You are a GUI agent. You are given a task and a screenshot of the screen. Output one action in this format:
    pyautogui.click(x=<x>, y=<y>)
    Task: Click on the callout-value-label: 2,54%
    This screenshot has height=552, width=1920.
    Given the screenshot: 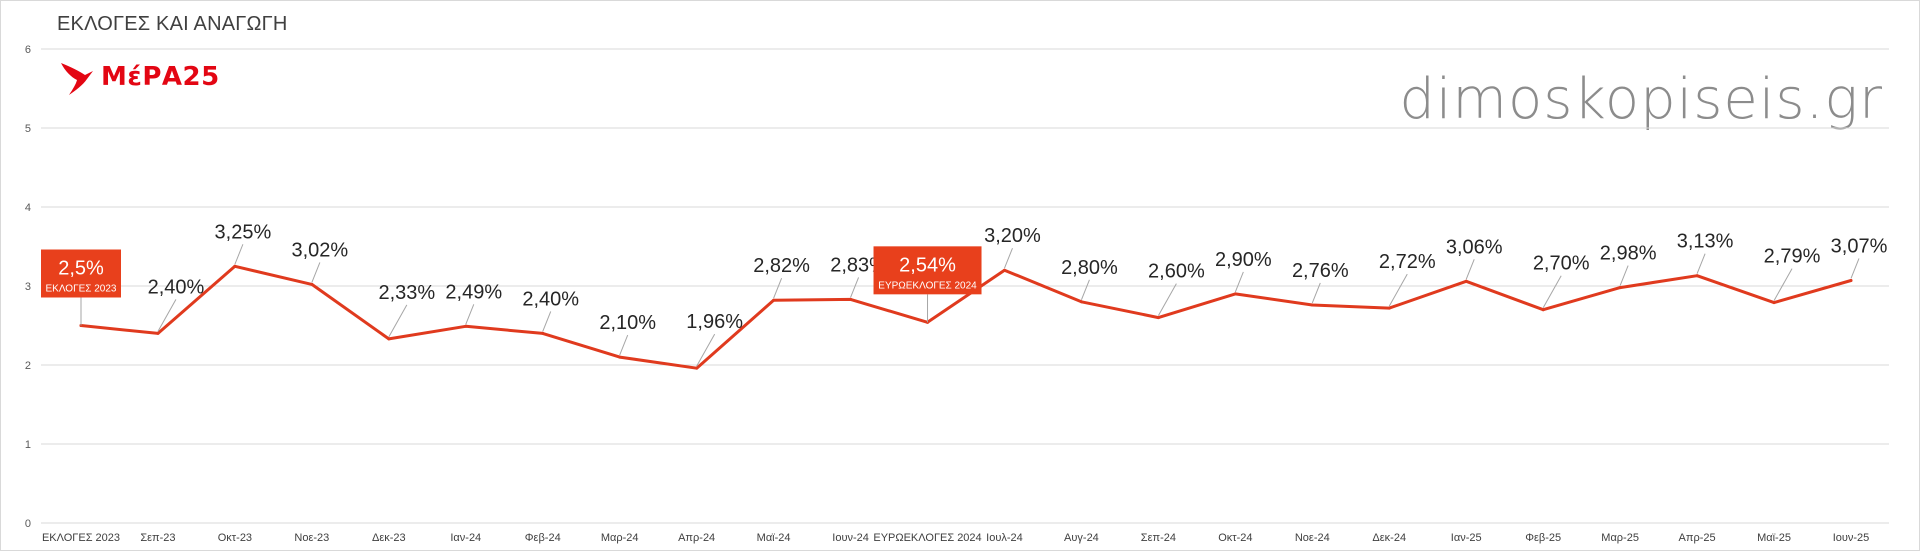 What is the action you would take?
    pyautogui.click(x=927, y=265)
    